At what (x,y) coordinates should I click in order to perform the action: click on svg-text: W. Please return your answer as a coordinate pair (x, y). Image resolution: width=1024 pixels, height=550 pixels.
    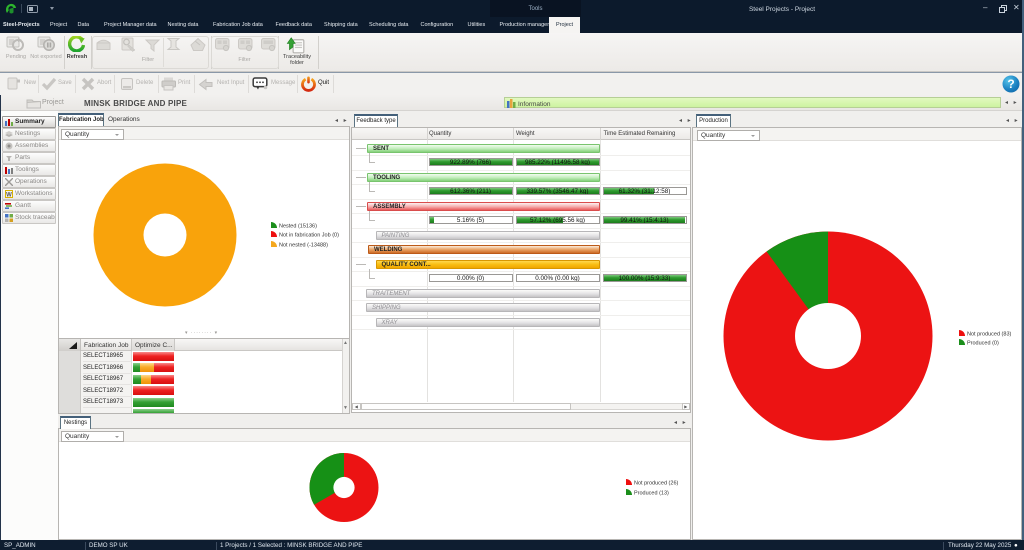
    Looking at the image, I should click on (9, 196).